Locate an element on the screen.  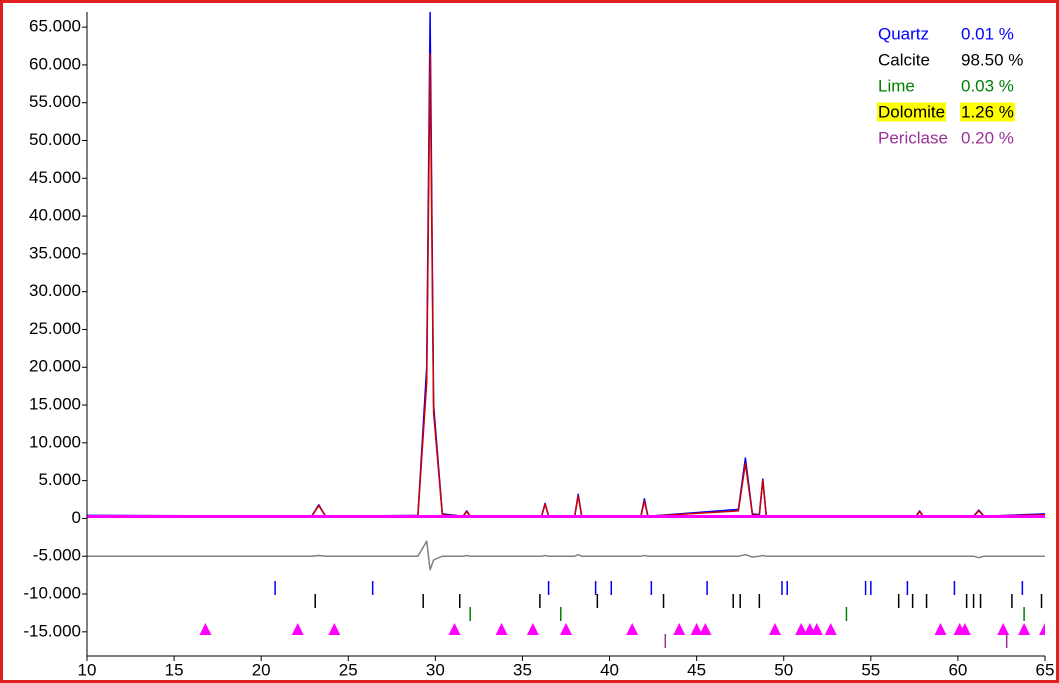
x-tick-label: 35 is located at coordinates (522, 669).